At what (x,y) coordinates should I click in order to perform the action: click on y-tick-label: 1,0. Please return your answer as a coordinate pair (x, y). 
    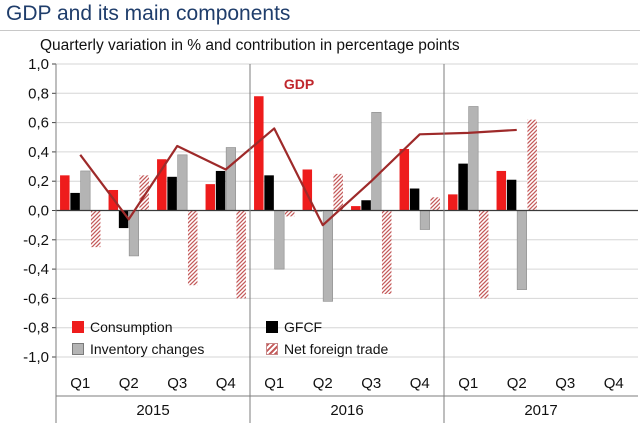
    Looking at the image, I should click on (38, 64).